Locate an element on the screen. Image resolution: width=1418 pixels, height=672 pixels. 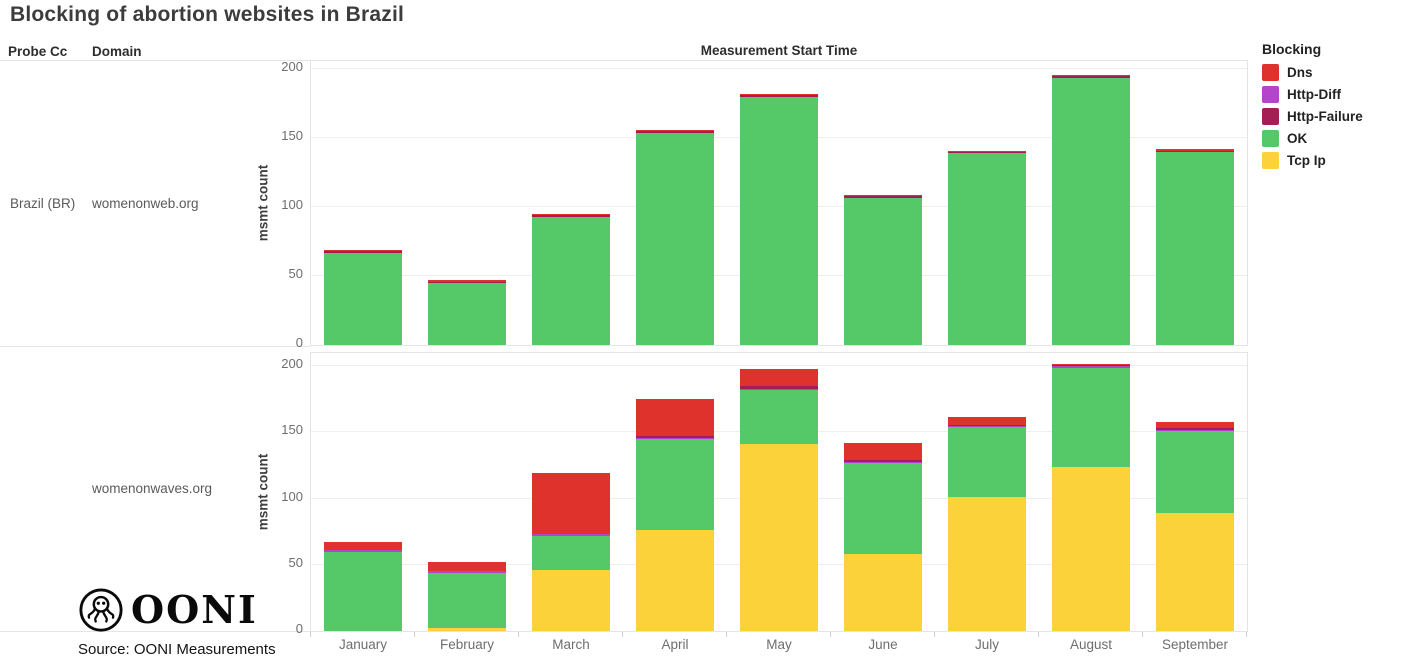
y-tick-label: 0 is located at coordinates (299, 628).